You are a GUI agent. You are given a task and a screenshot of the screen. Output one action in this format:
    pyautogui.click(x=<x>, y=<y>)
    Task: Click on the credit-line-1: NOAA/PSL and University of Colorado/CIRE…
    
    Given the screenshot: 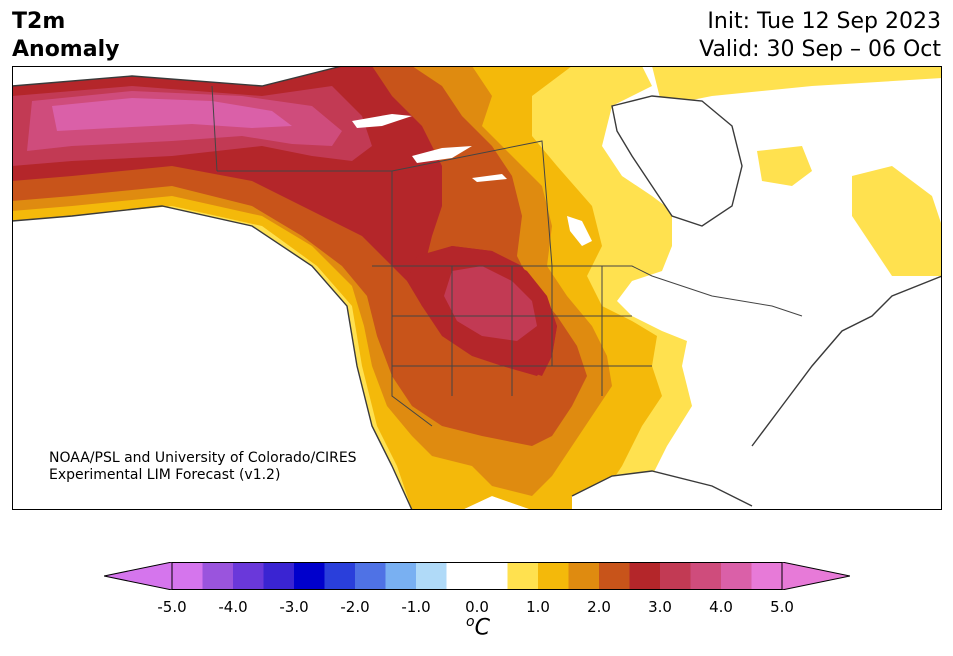 What is the action you would take?
    pyautogui.click(x=203, y=458)
    